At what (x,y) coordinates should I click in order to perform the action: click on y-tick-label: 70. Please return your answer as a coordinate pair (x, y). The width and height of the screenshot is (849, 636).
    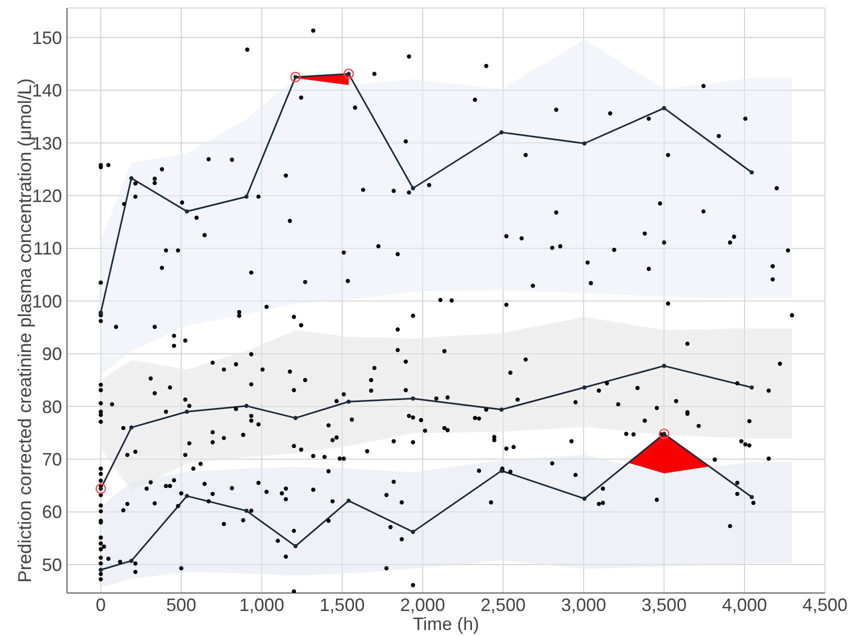
    Looking at the image, I should click on (52, 460).